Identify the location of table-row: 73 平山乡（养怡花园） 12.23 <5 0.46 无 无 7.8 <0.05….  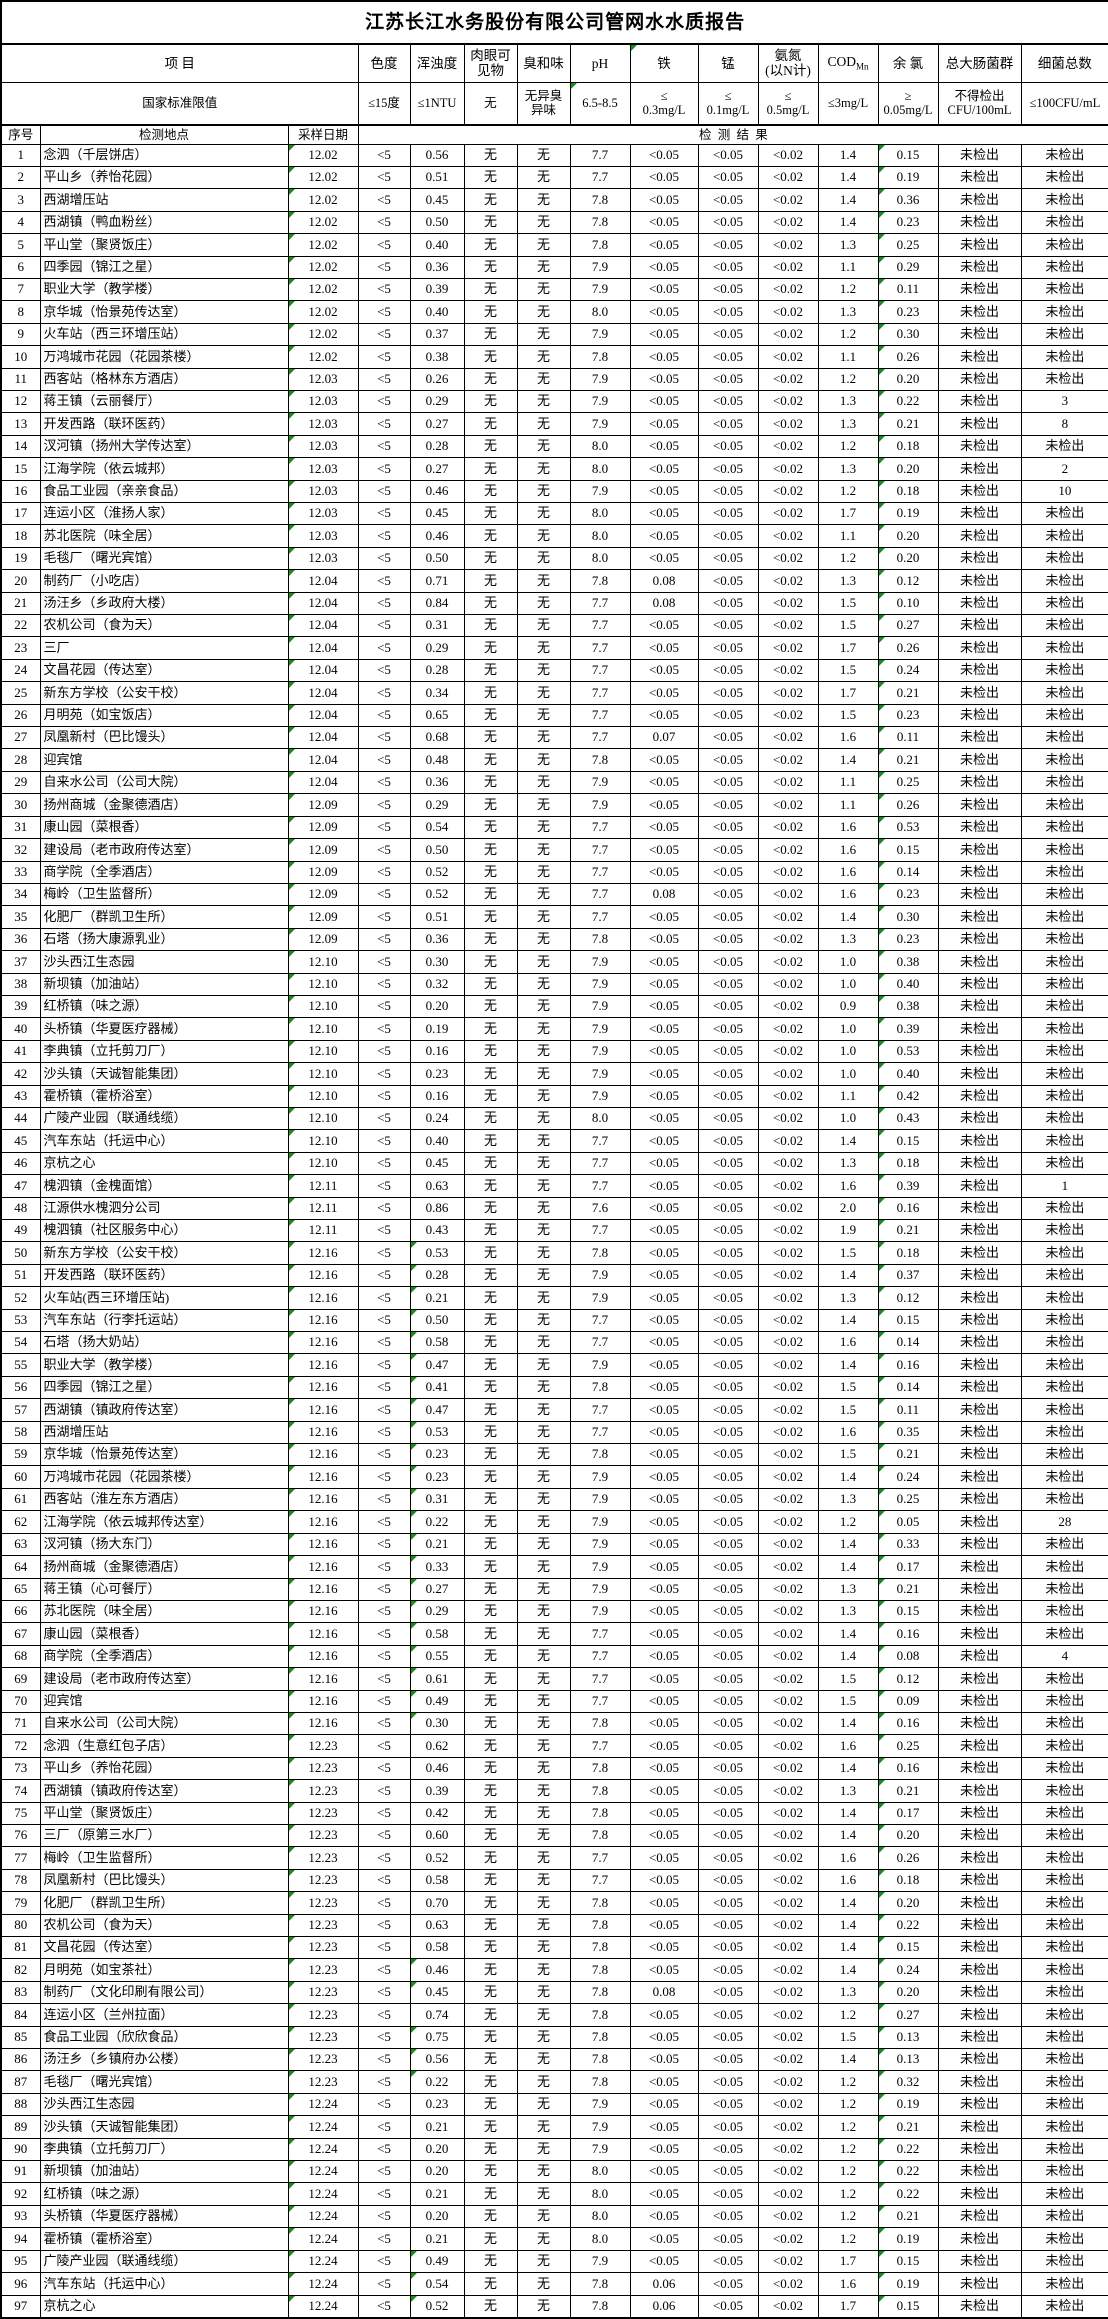
(554, 1768).